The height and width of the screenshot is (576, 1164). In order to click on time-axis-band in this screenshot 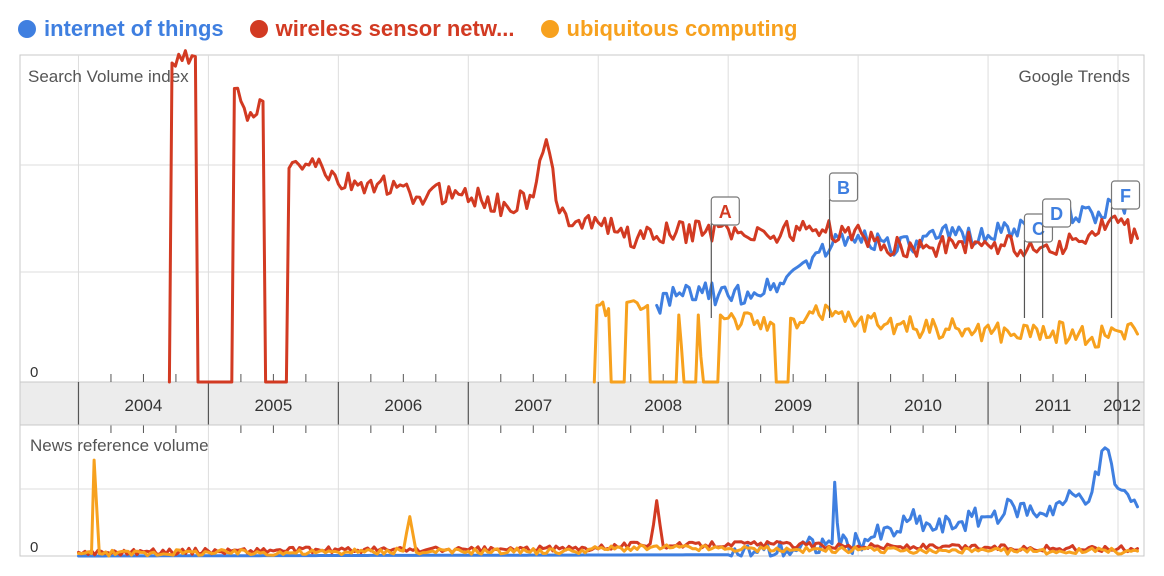, I will do `click(582, 403)`.